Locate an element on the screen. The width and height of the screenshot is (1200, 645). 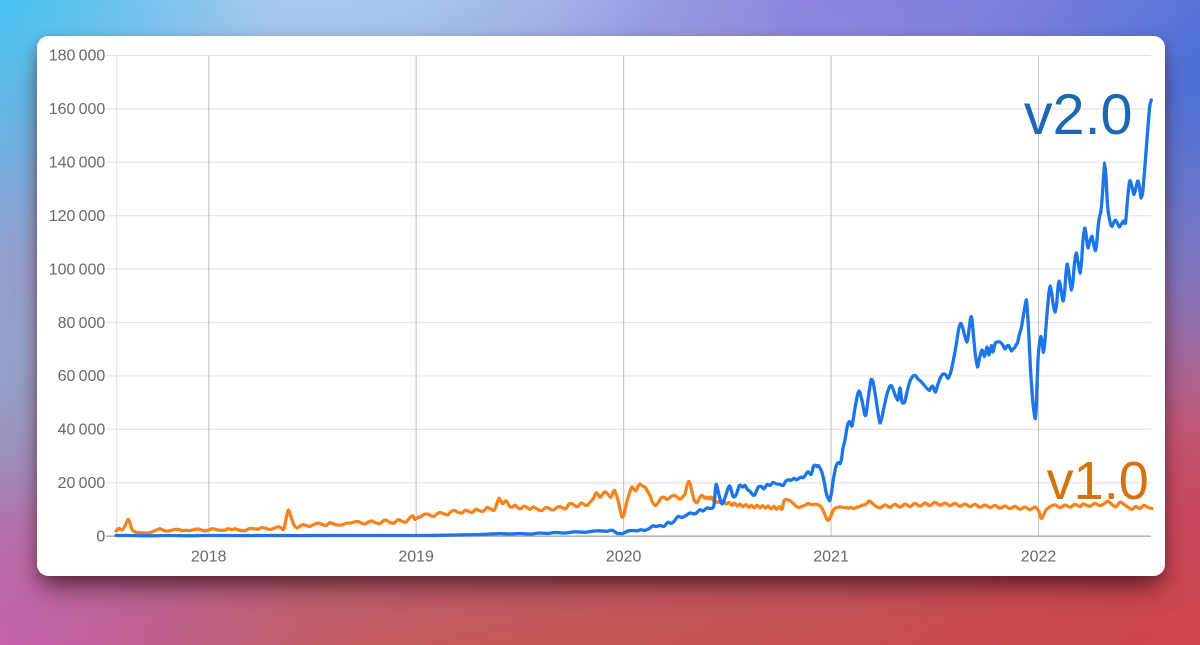
svg-text: 0 is located at coordinates (100, 537).